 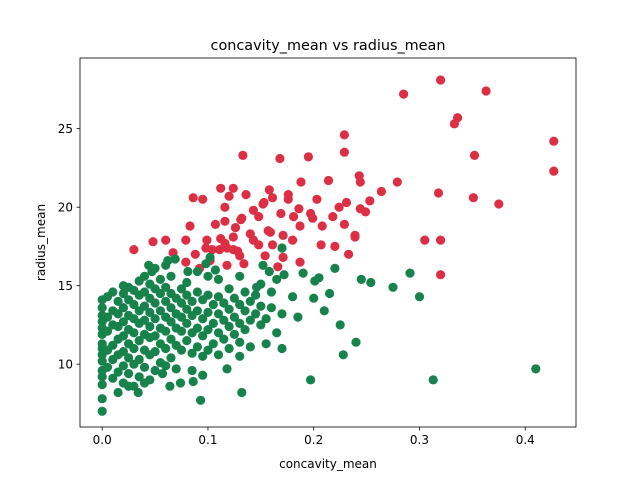 What do you see at coordinates (313, 440) in the screenshot?
I see `x-tick-label: 0.2` at bounding box center [313, 440].